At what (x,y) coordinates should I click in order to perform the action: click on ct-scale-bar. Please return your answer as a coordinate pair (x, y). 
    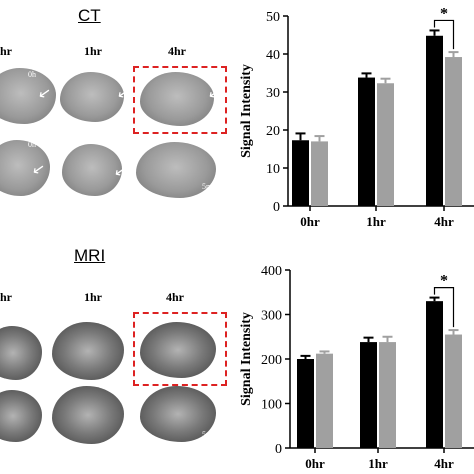
    Looking at the image, I should click on (208, 194).